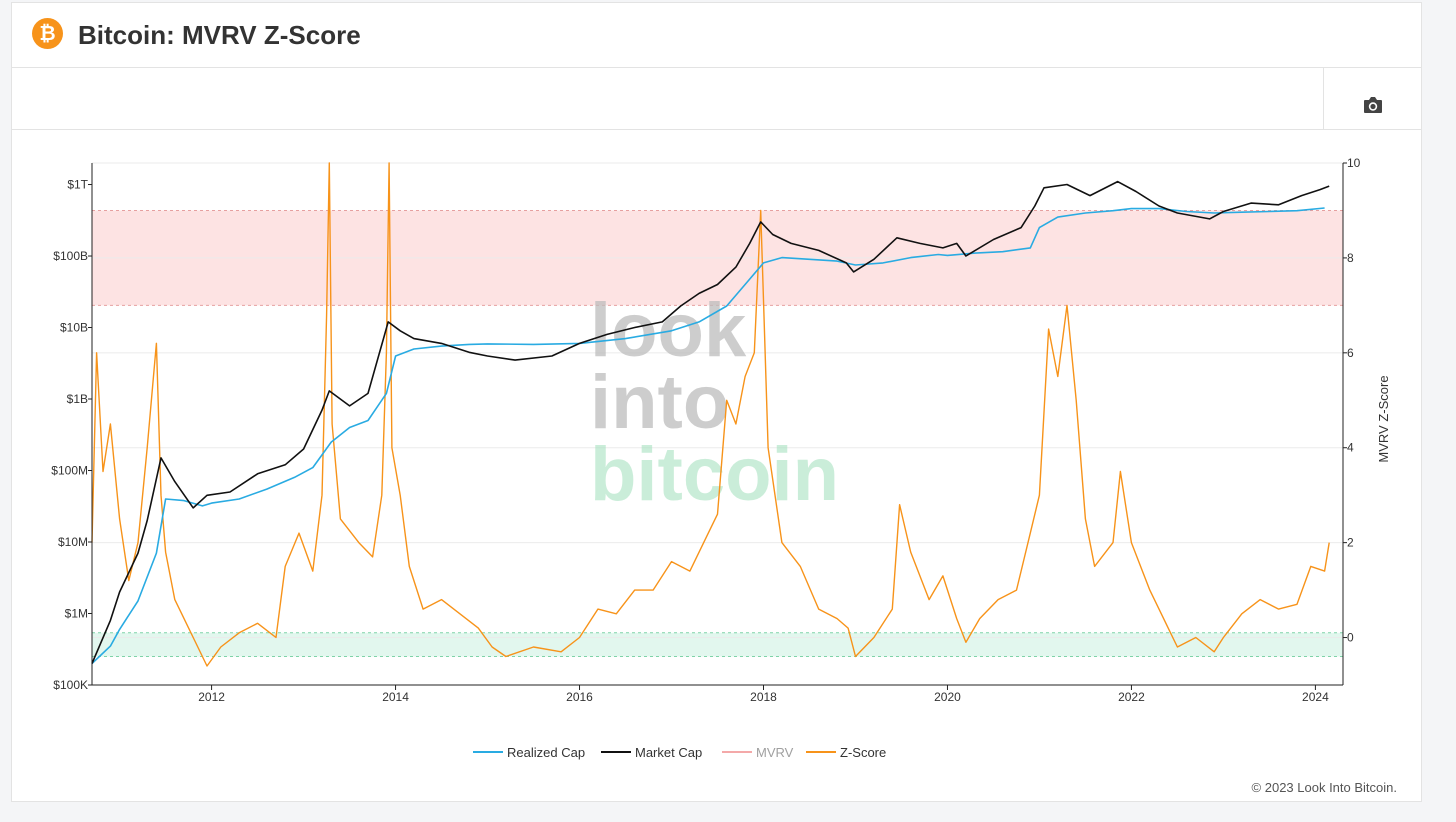  What do you see at coordinates (1350, 543) in the screenshot?
I see `y-right-tick-label: 2` at bounding box center [1350, 543].